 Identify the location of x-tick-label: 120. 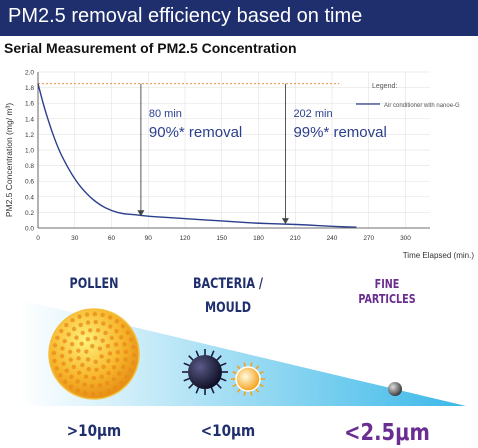
(185, 238).